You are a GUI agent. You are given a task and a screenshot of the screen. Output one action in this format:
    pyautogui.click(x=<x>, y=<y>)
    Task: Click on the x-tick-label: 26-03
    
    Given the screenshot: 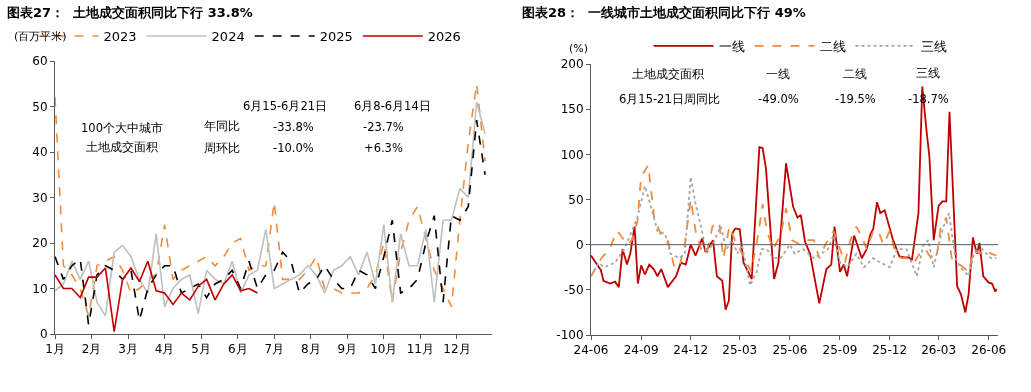 What is the action you would take?
    pyautogui.click(x=939, y=350)
    